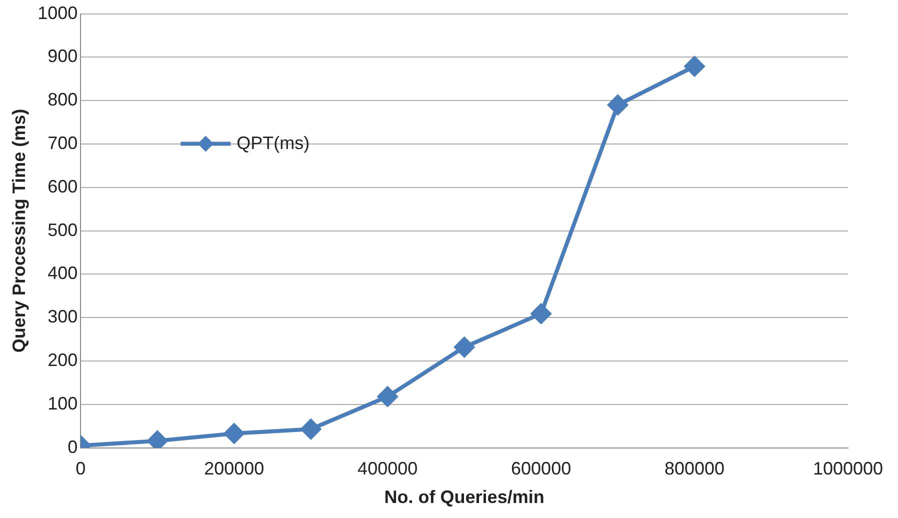 The height and width of the screenshot is (518, 898). I want to click on x-tick-label: 200000, so click(234, 468).